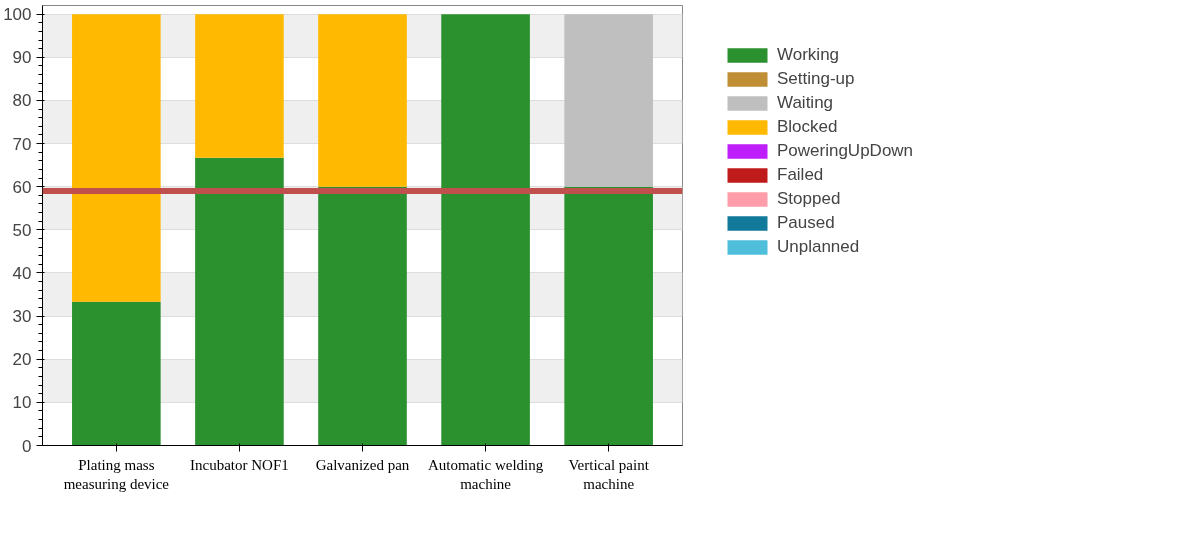 This screenshot has width=1193, height=549. Describe the element at coordinates (485, 474) in the screenshot. I see `x-tick-label: Automatic welding machine` at that location.